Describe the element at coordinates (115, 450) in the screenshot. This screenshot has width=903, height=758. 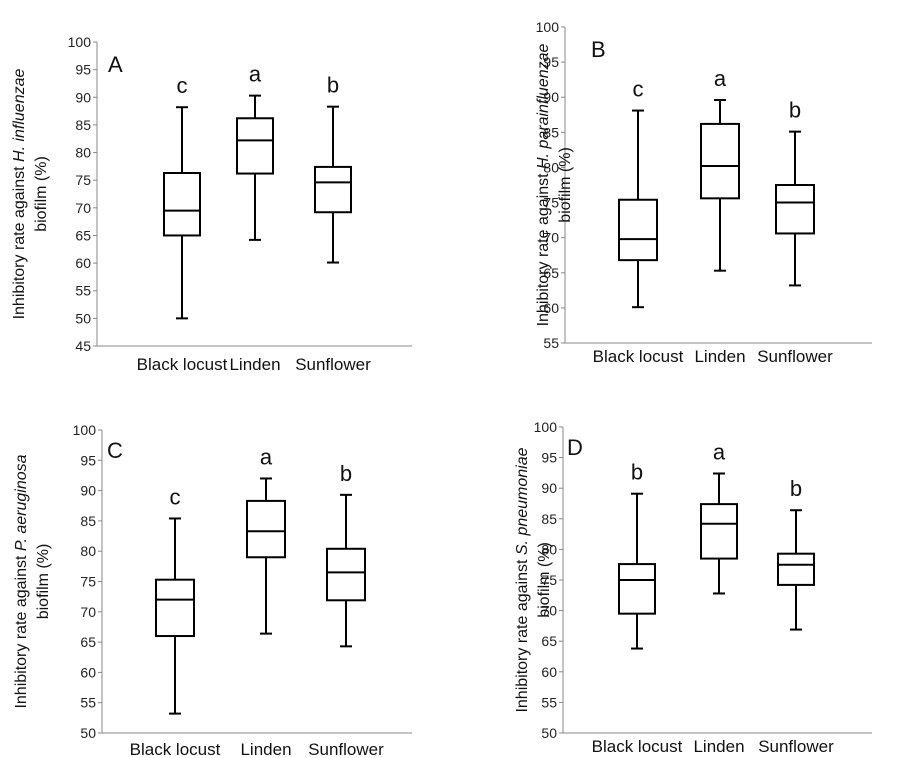
I see `panel-letter: C` at that location.